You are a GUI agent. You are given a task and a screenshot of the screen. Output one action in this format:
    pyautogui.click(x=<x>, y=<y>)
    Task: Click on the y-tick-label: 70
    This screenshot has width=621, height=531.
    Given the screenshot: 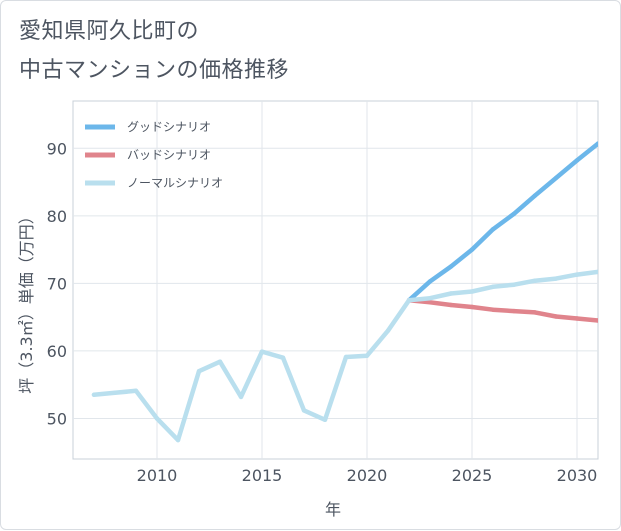 What is the action you would take?
    pyautogui.click(x=57, y=283)
    